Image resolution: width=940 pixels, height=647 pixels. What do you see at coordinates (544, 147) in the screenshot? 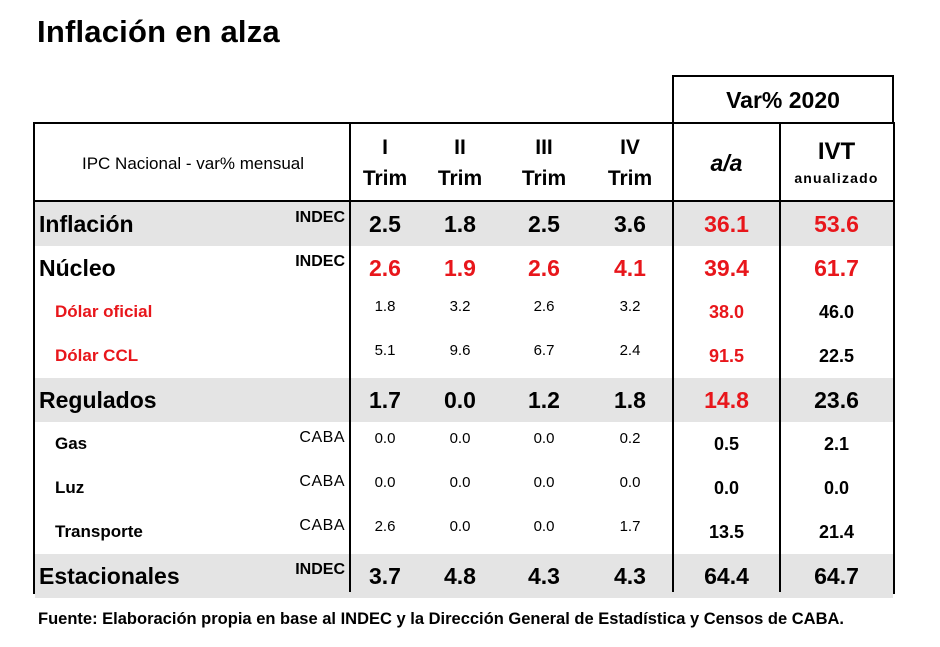
I see `header-q3-line1: III` at bounding box center [544, 147].